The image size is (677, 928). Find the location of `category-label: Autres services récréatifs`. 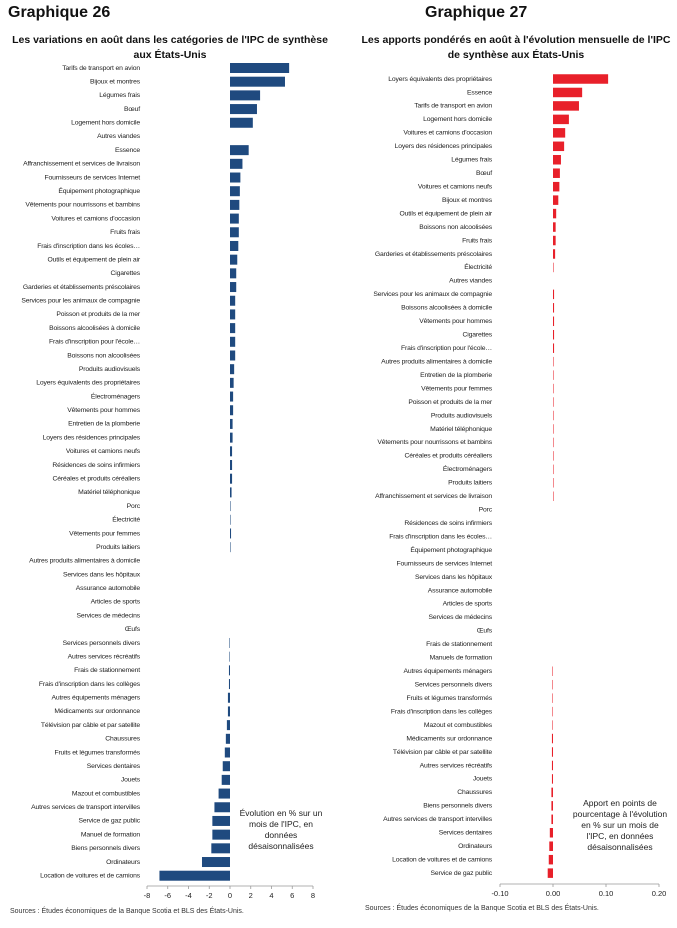

category-label: Autres services récréatifs is located at coordinates (104, 656).